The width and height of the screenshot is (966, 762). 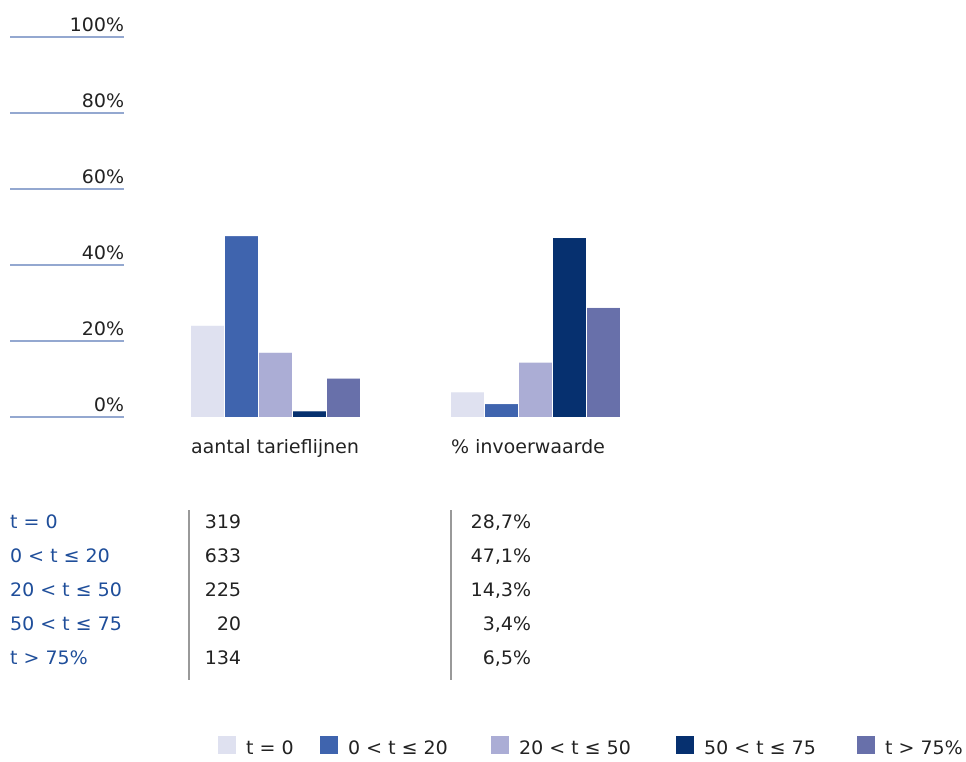 I want to click on y-tick-label: 80%, so click(x=103, y=101).